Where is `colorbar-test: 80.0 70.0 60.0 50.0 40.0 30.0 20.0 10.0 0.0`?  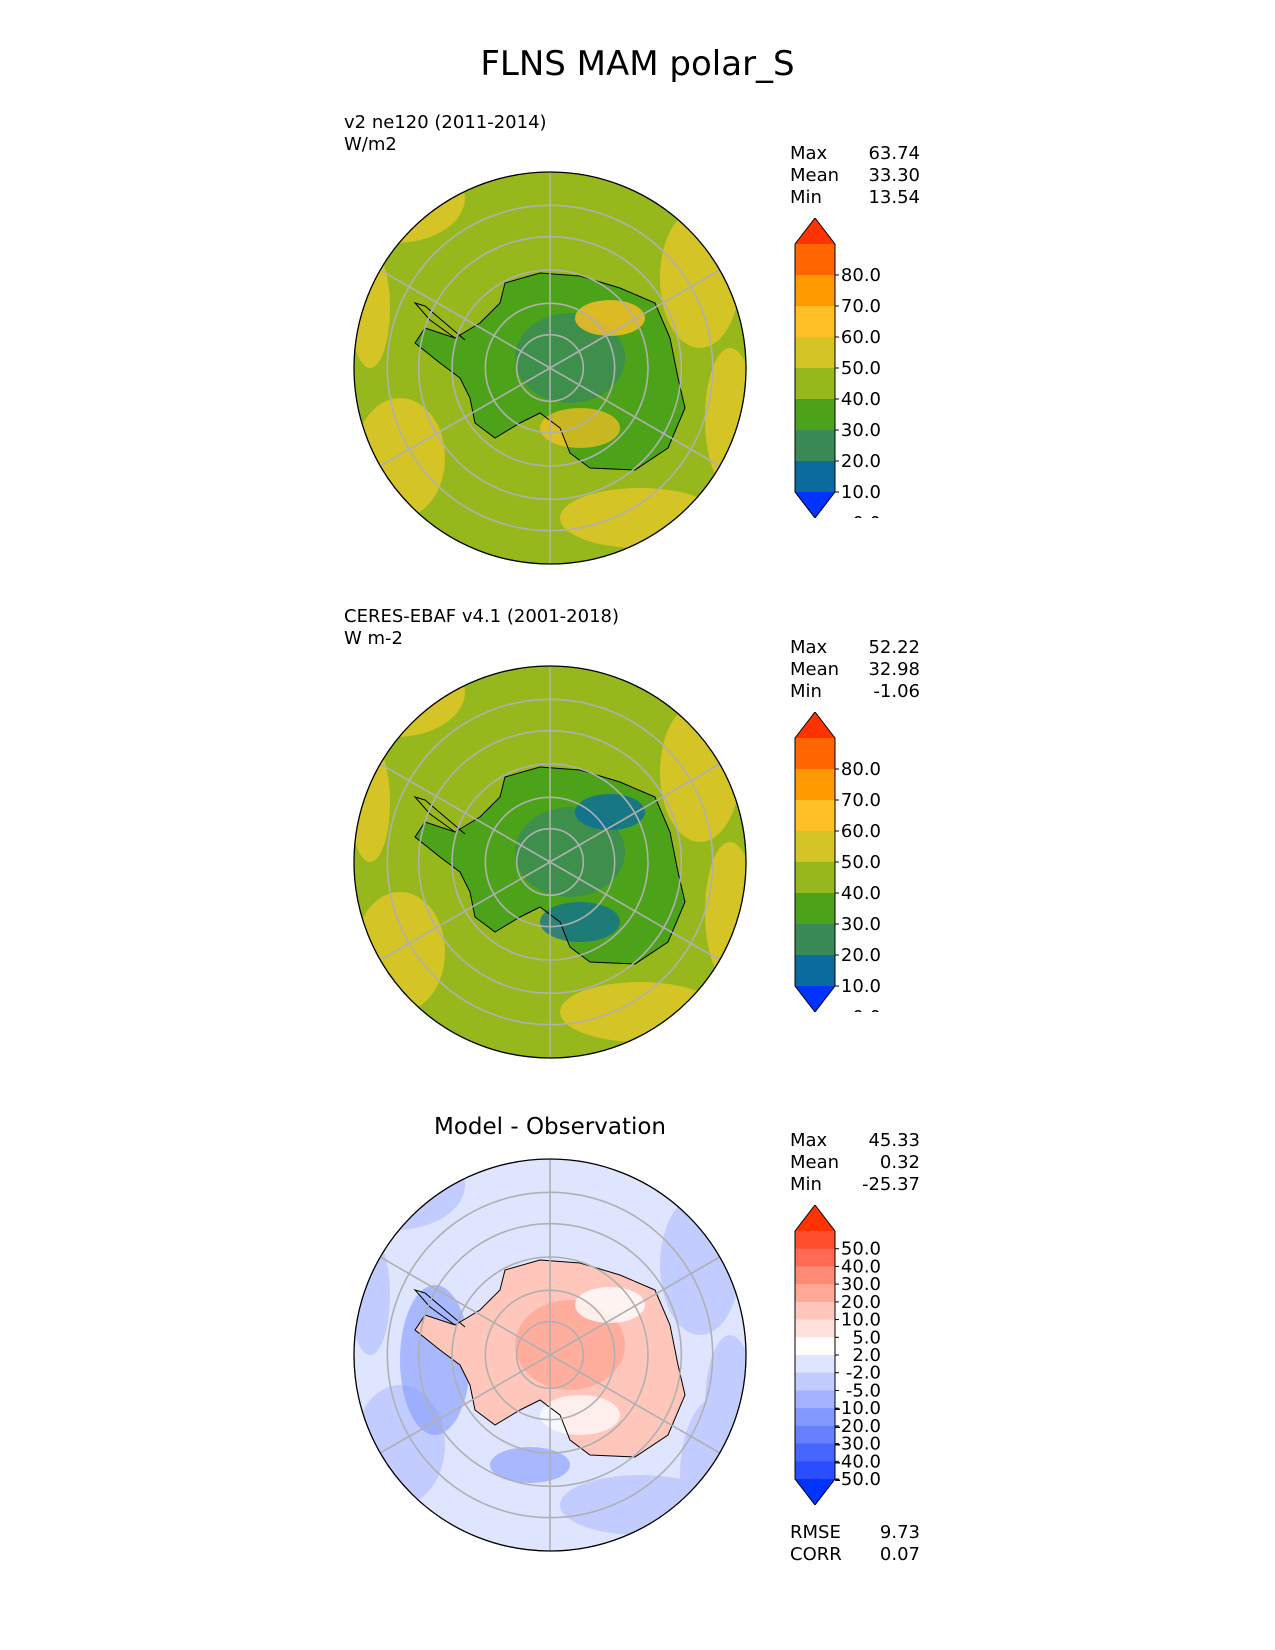
colorbar-test: 80.0 70.0 60.0 50.0 40.0 30.0 20.0 10.0 0.0 is located at coordinates (837, 368).